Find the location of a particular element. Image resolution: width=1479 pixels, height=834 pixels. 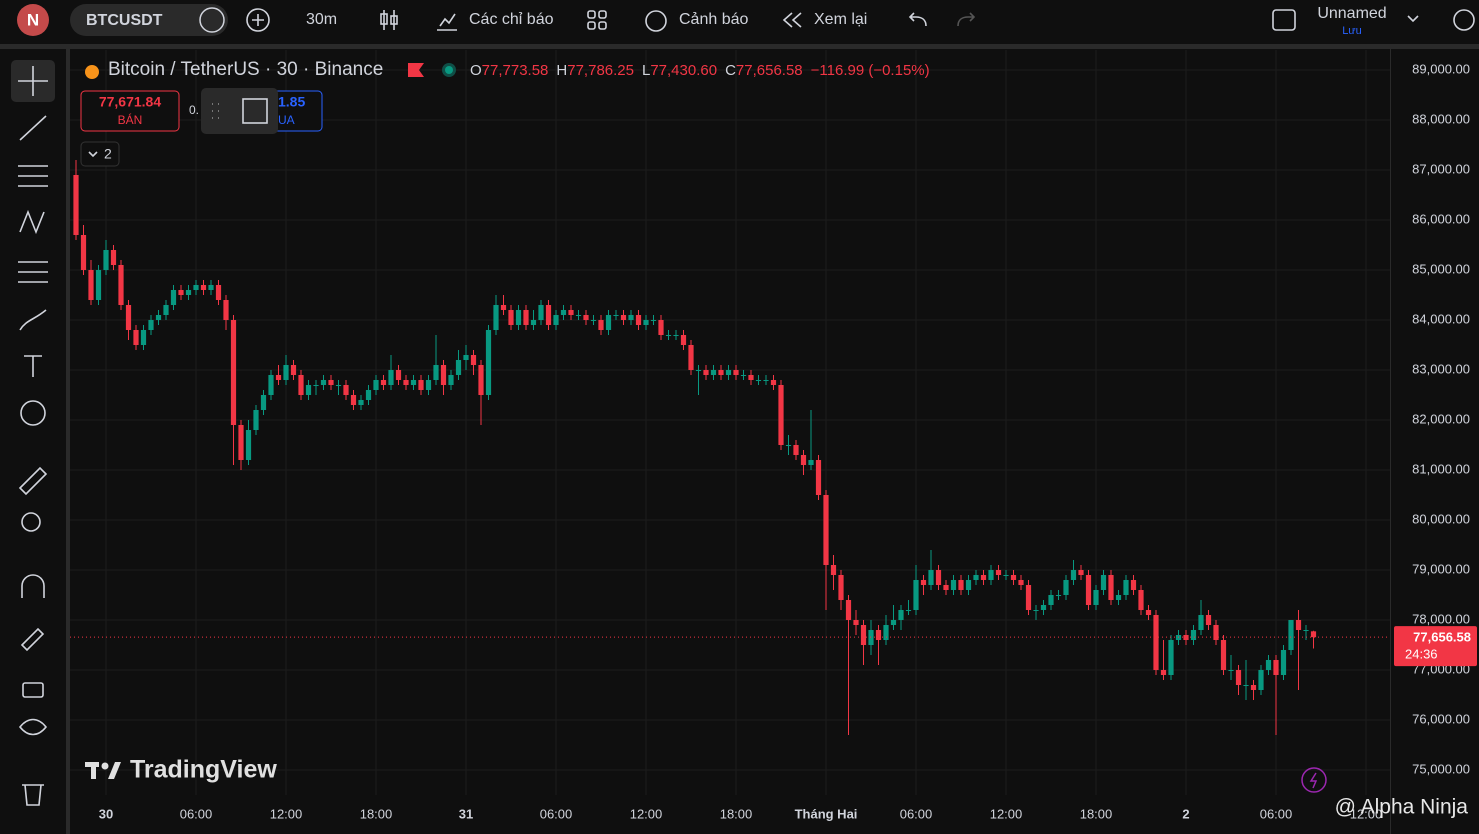

symbol-logo is located at coordinates (92, 72).